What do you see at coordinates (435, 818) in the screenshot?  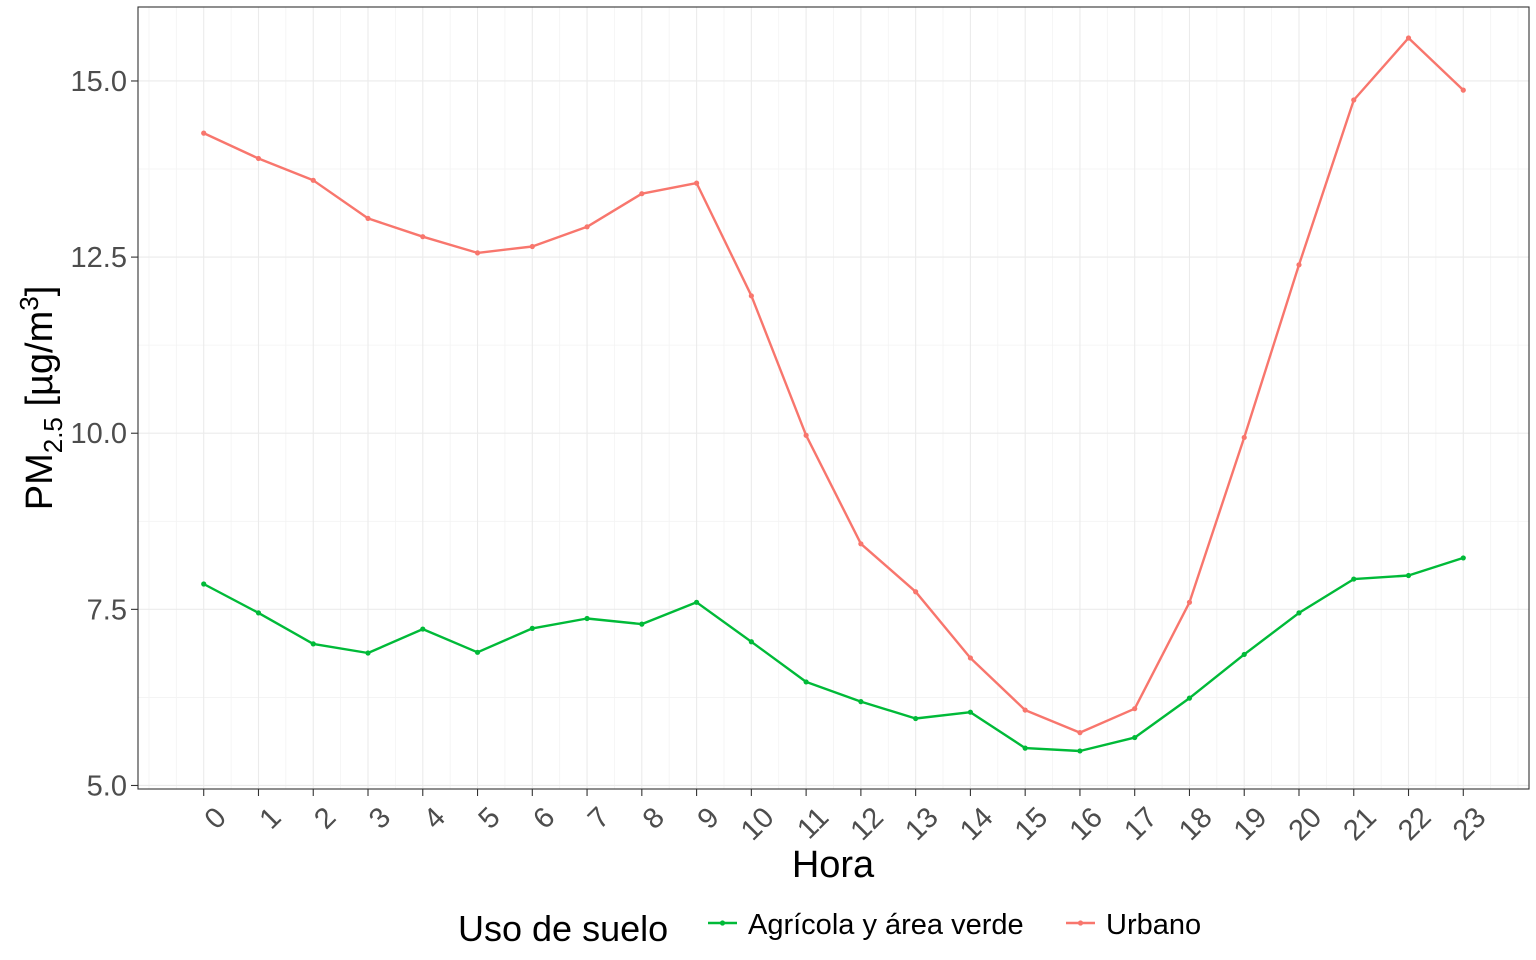 I see `x-tick-label: 4` at bounding box center [435, 818].